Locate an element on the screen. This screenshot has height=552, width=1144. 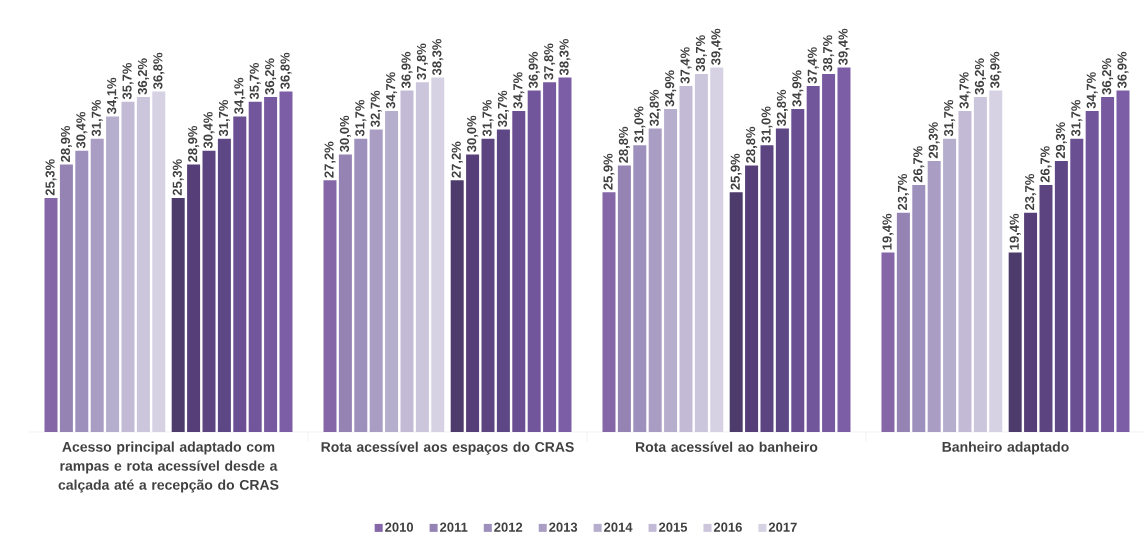
data-label: 19,4% is located at coordinates (1015, 231).